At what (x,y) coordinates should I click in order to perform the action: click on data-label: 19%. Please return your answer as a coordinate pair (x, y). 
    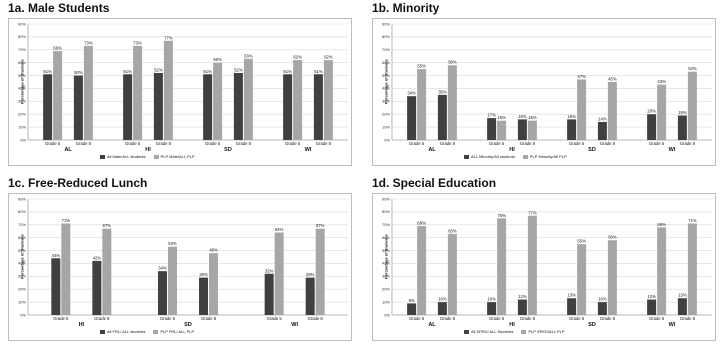
    Looking at the image, I should click on (682, 112).